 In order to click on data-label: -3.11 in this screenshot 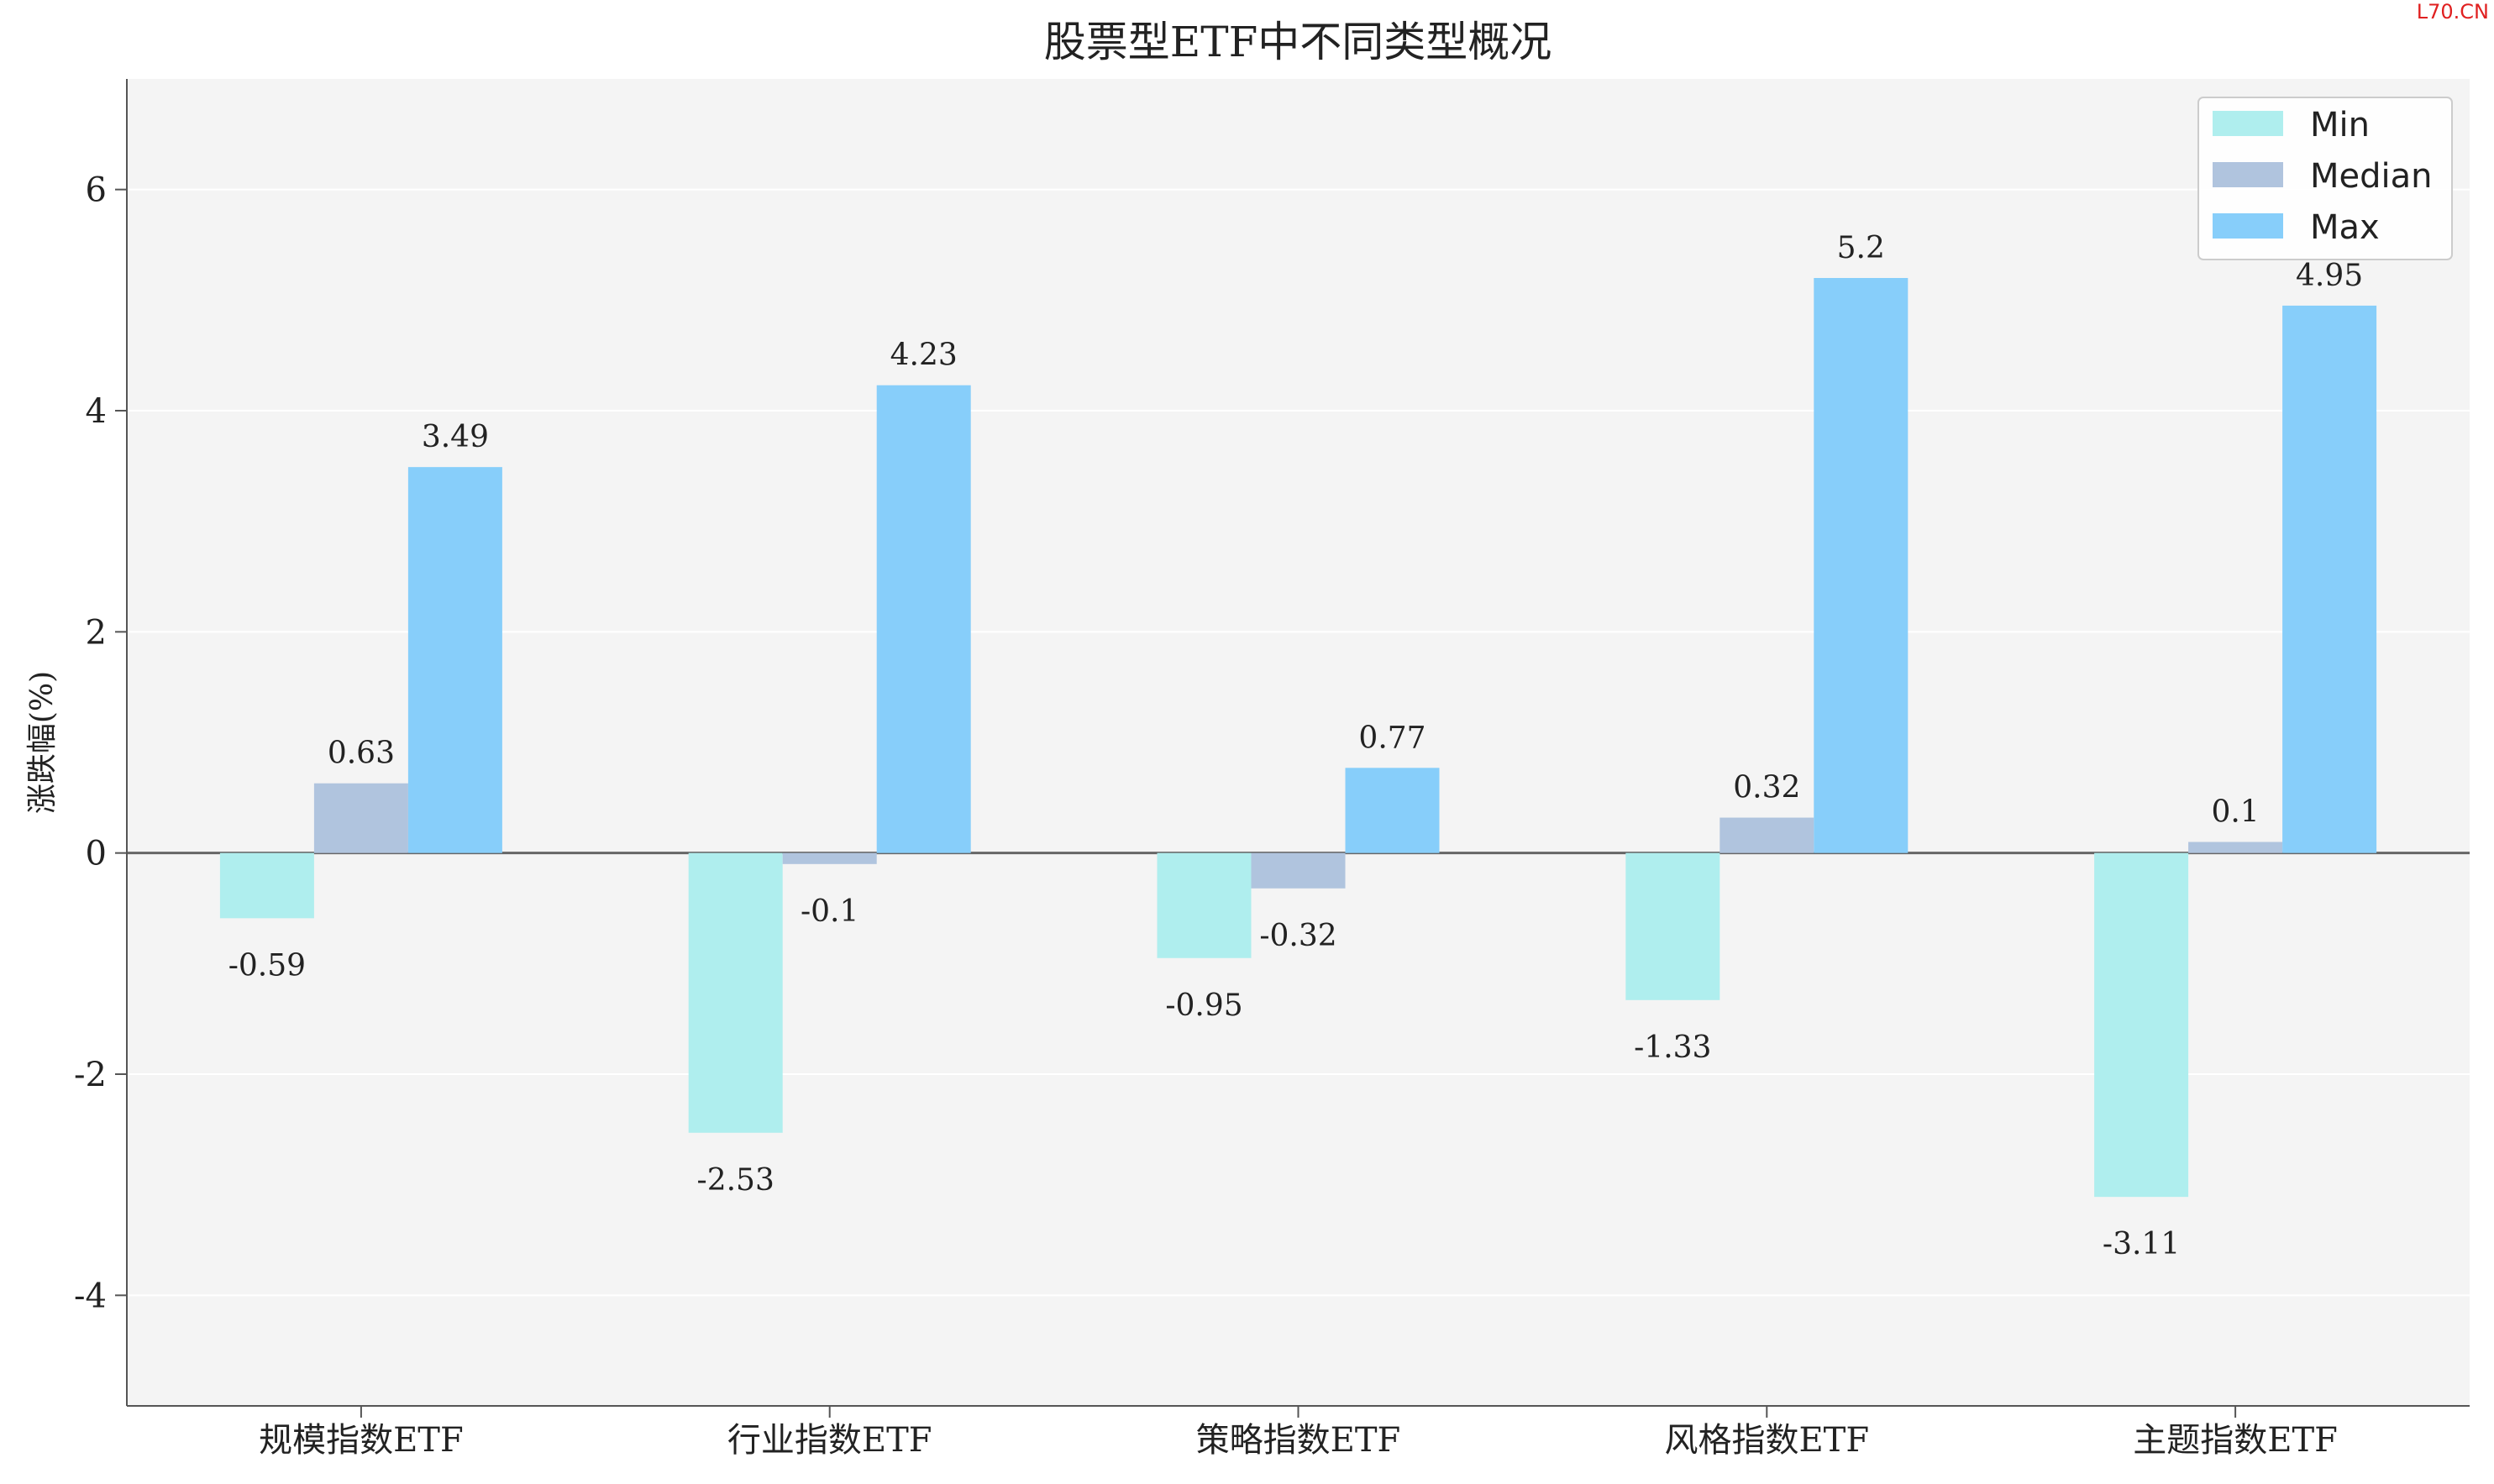, I will do `click(2141, 1244)`.